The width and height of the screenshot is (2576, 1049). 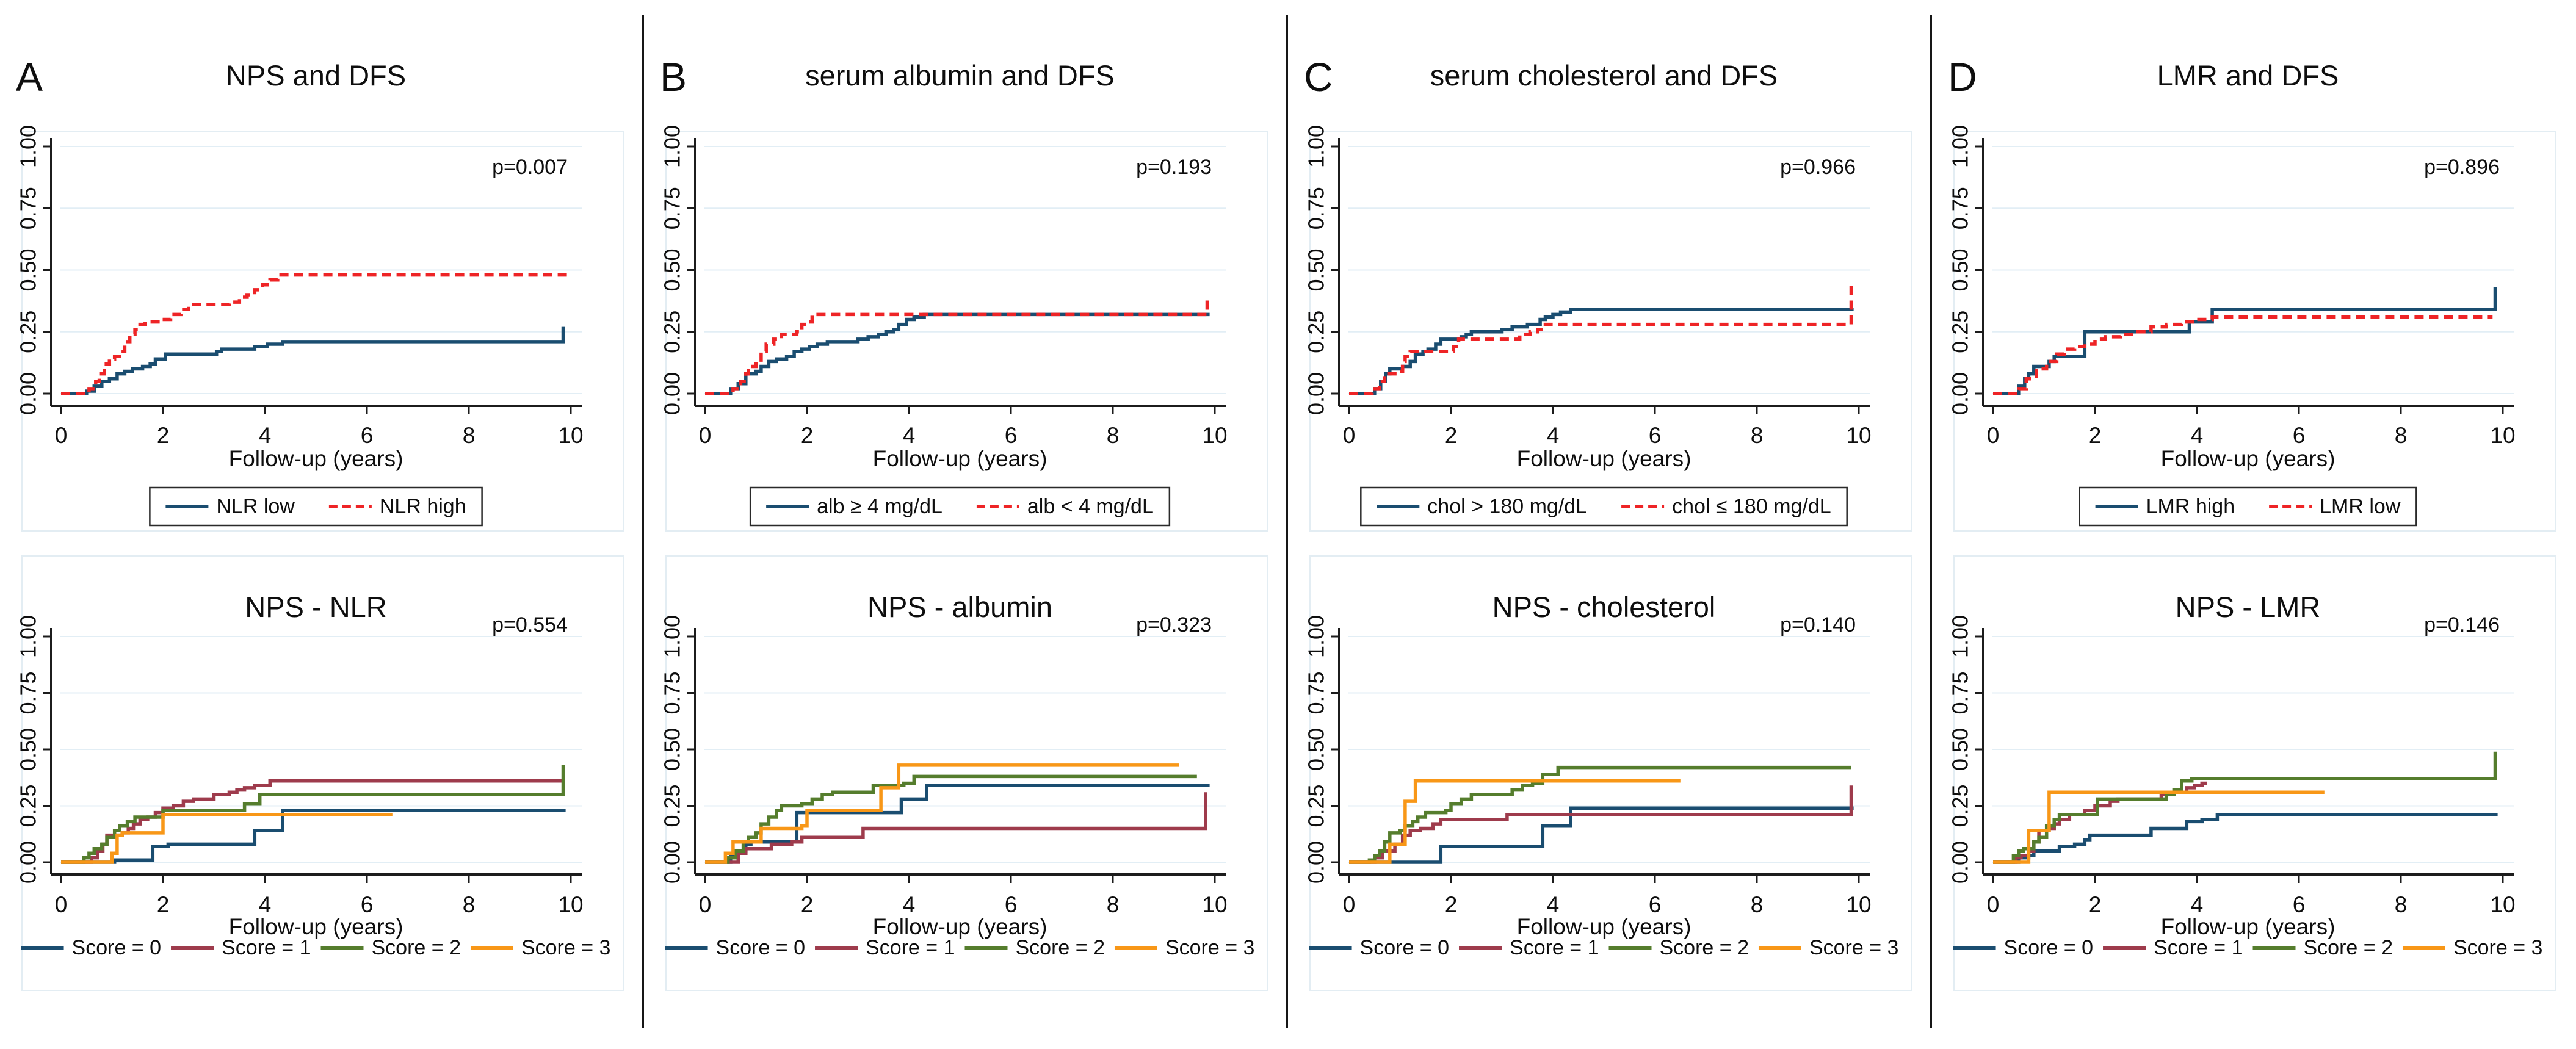 What do you see at coordinates (1604, 607) in the screenshot?
I see `chart-title: NPS - cholesterol` at bounding box center [1604, 607].